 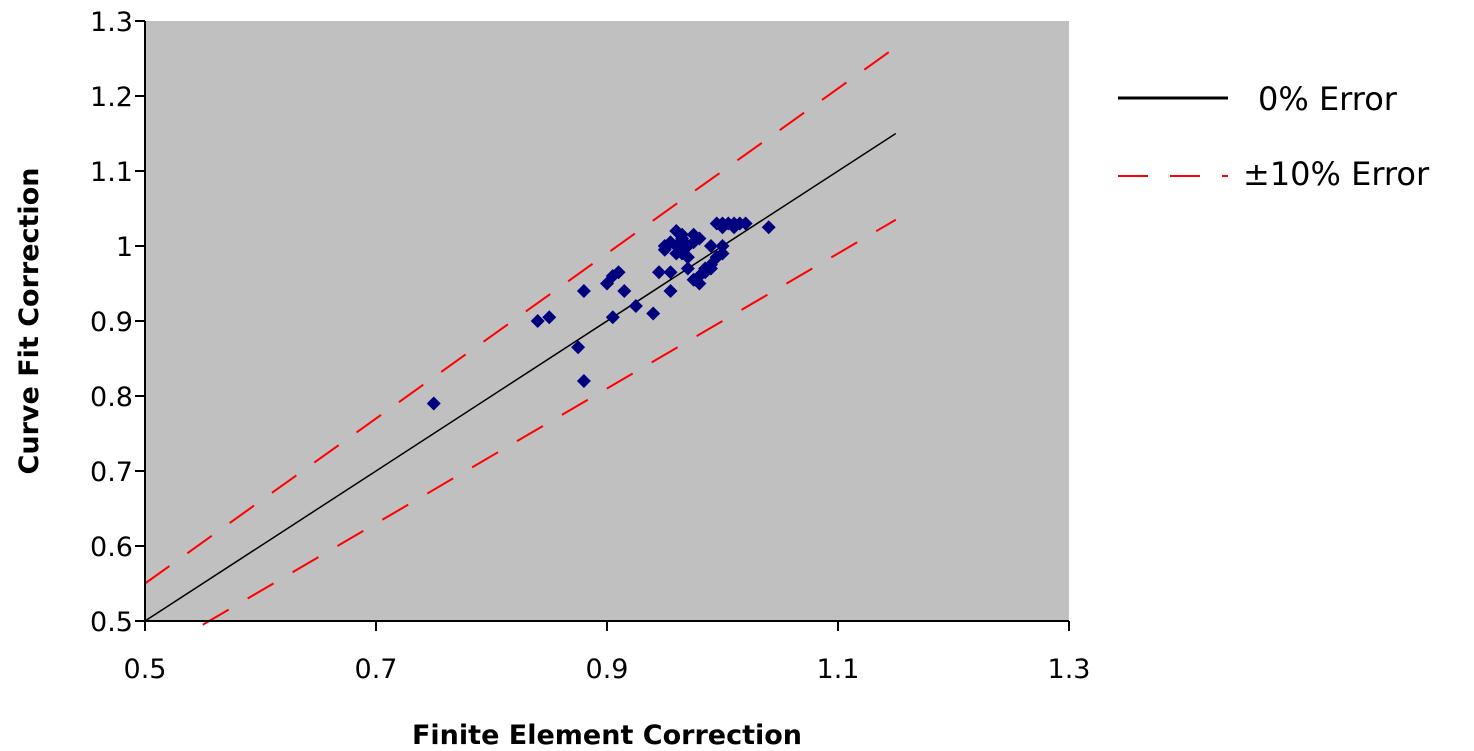 I want to click on y-tick-labels: 0.5 0.6 0.7 0.8 0.9 1 1.1 1.2 1.3, so click(x=111, y=322).